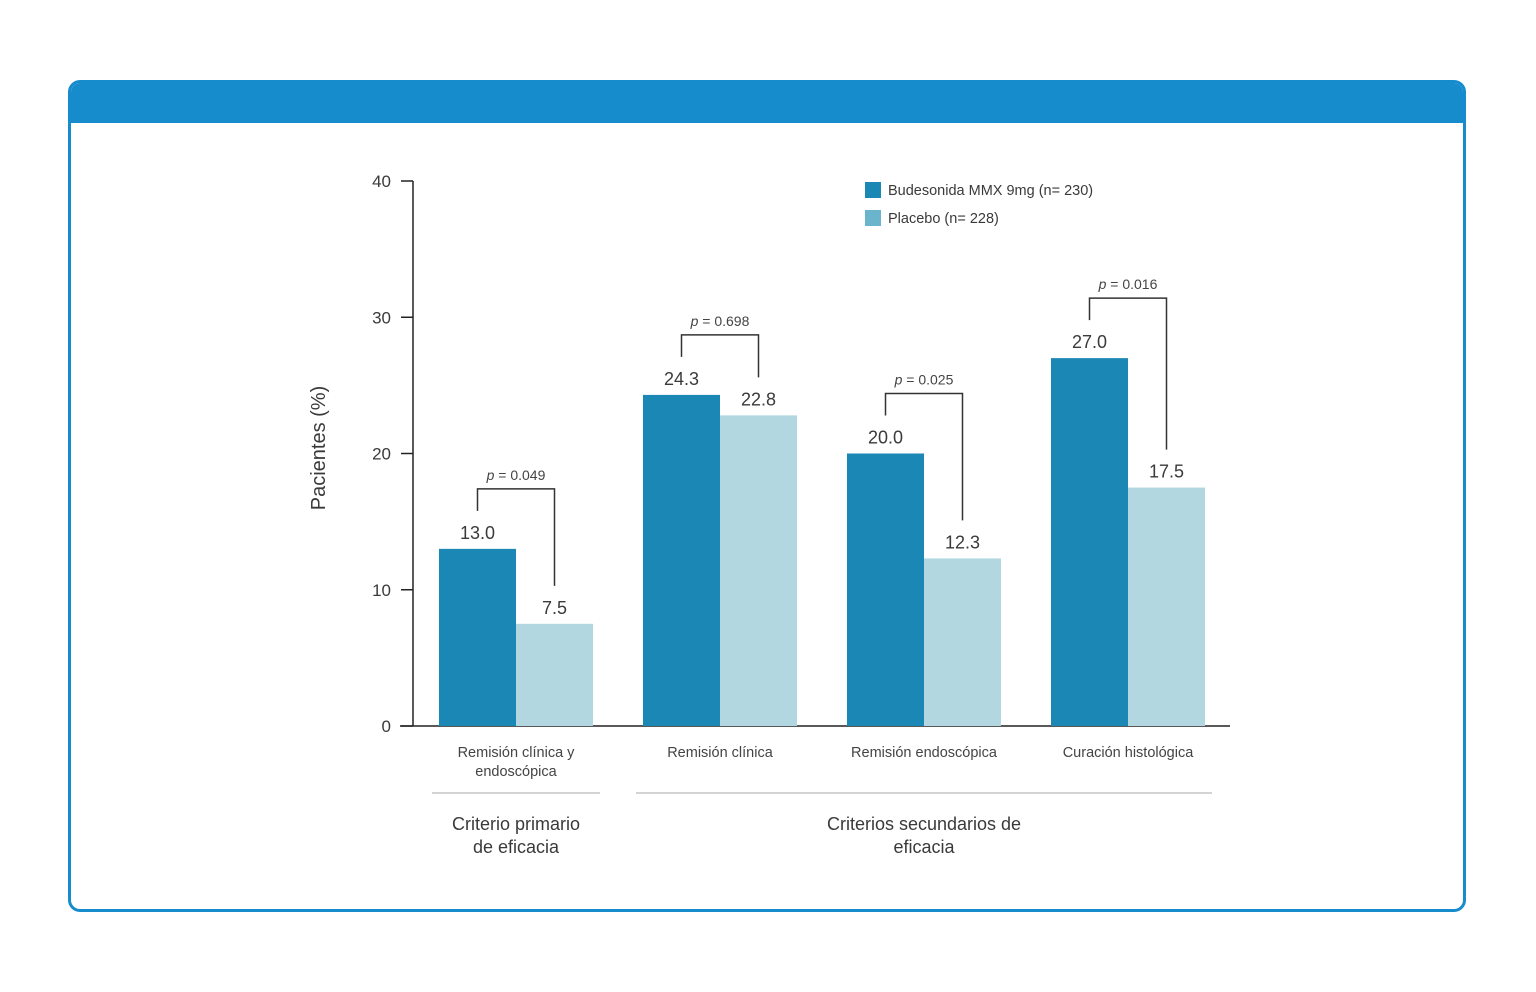 This screenshot has width=1536, height=992. I want to click on category-label: Remisión clínica y, so click(517, 753).